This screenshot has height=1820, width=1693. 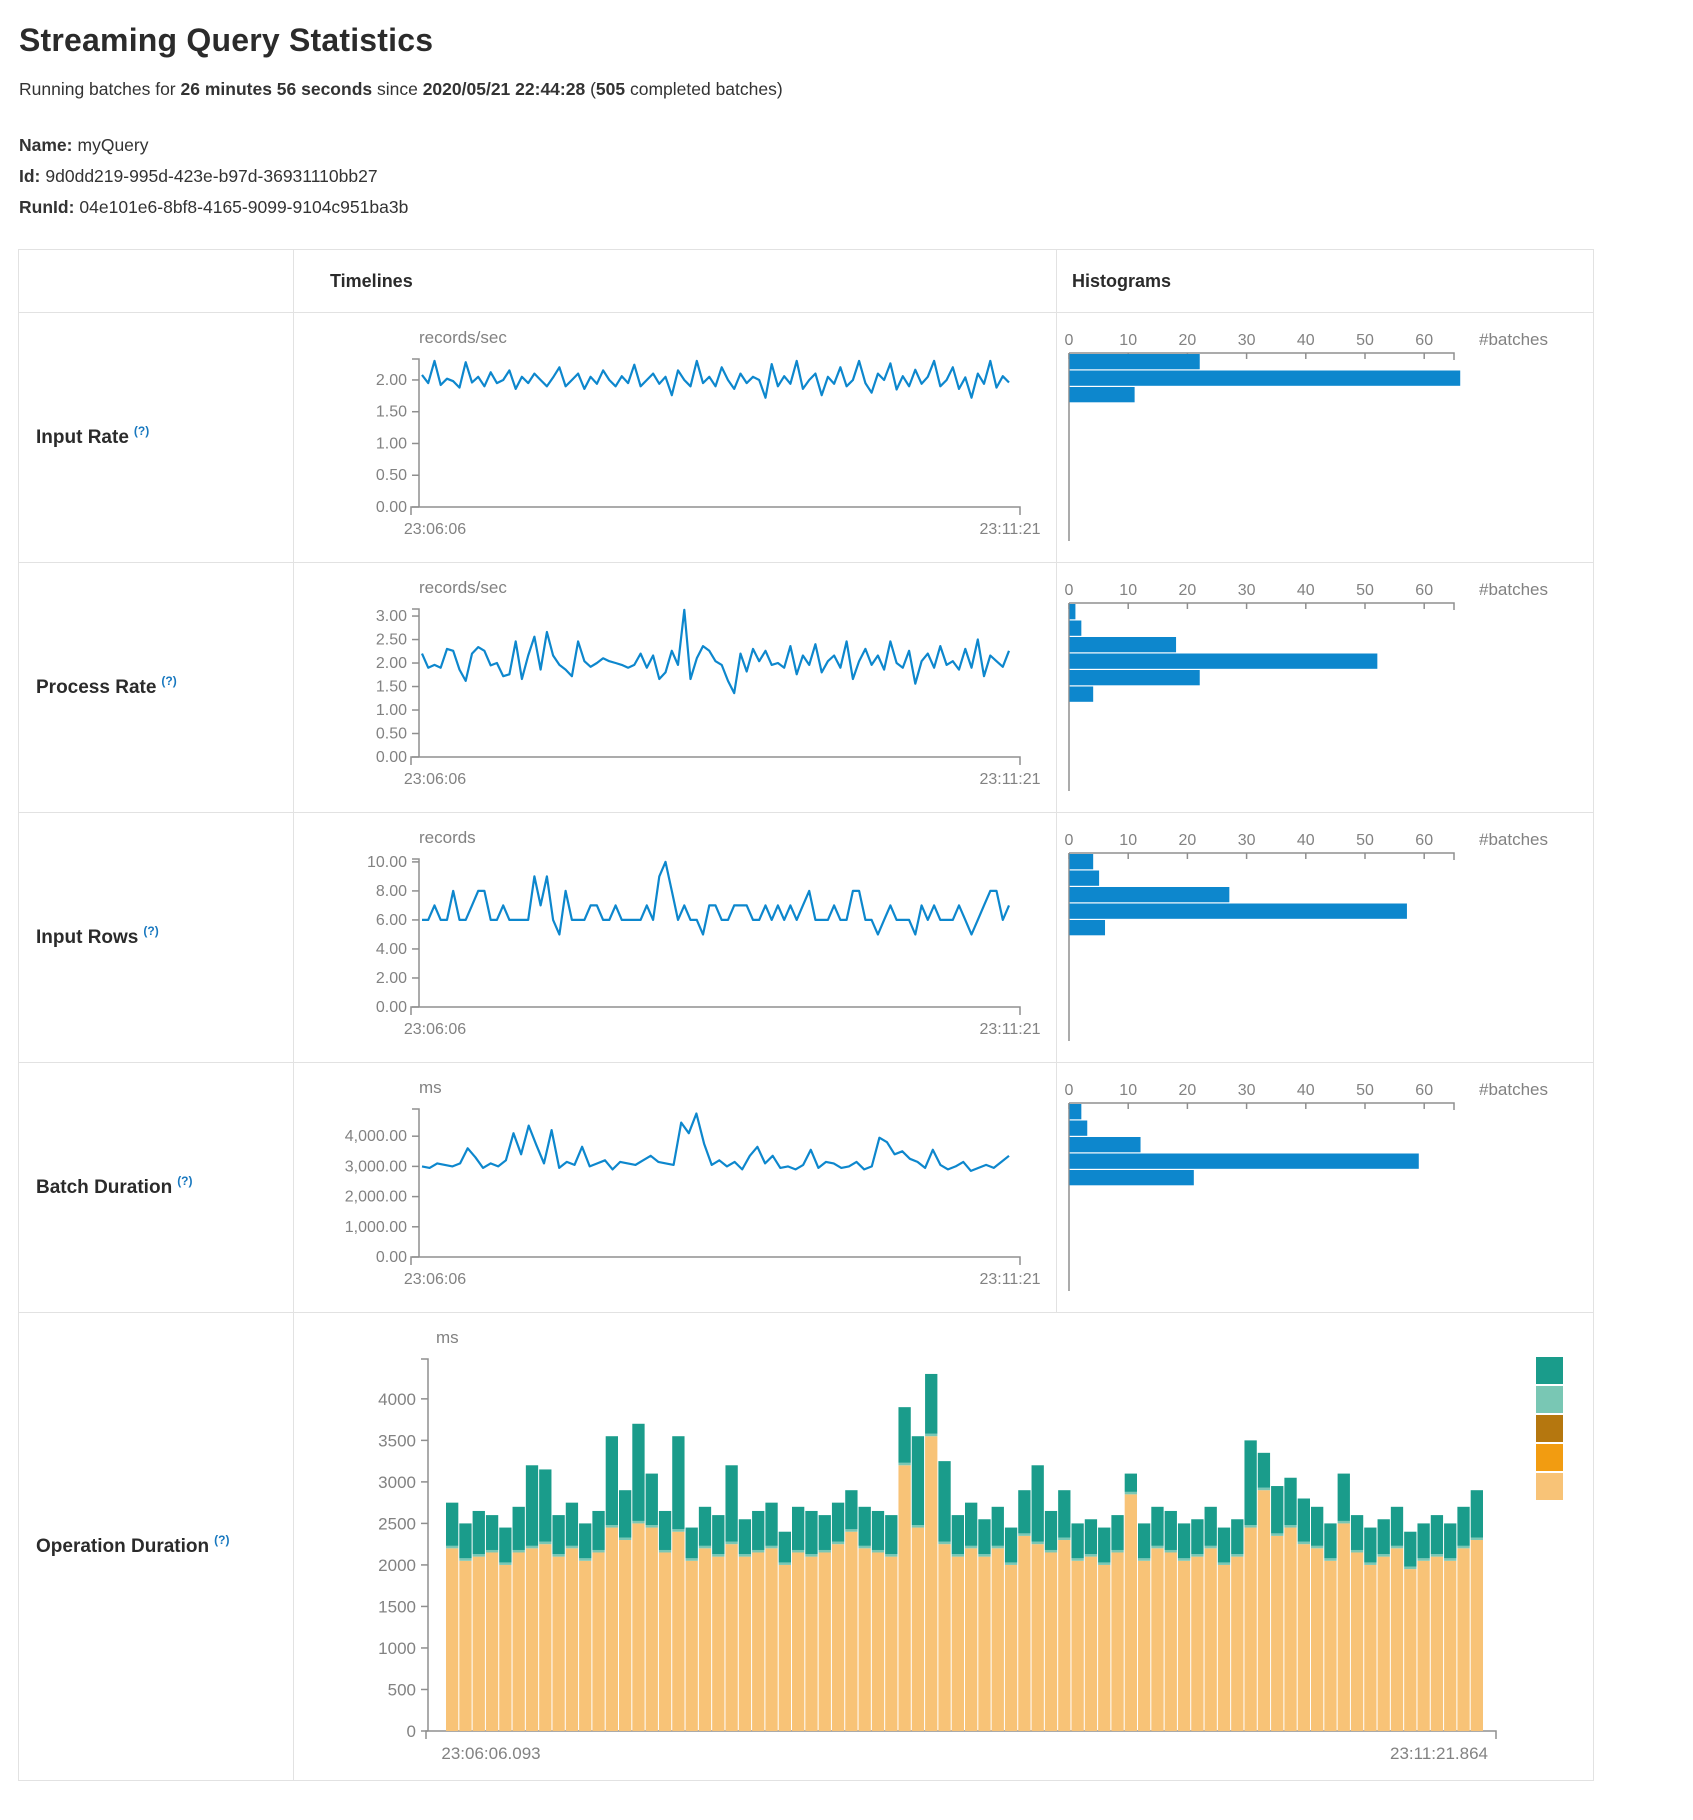 What do you see at coordinates (156, 1187) in the screenshot?
I see `row-label-batch-duration: Batch Duration (?)` at bounding box center [156, 1187].